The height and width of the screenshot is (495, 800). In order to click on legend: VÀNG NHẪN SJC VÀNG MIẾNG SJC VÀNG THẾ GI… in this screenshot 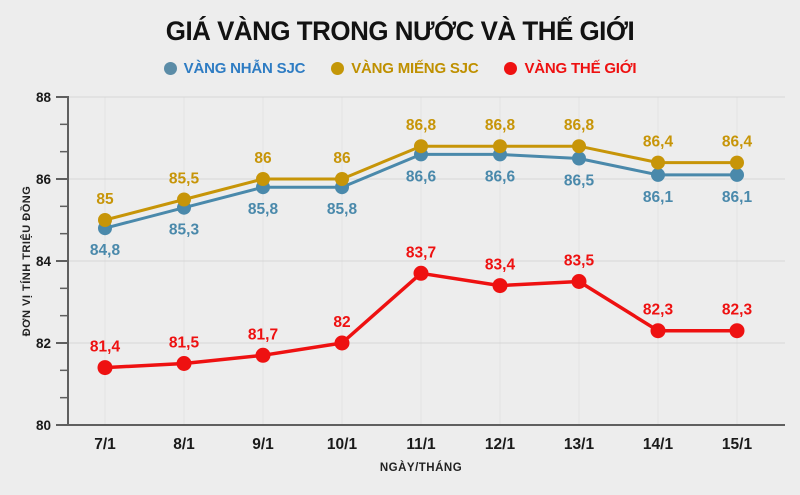, I will do `click(400, 68)`.